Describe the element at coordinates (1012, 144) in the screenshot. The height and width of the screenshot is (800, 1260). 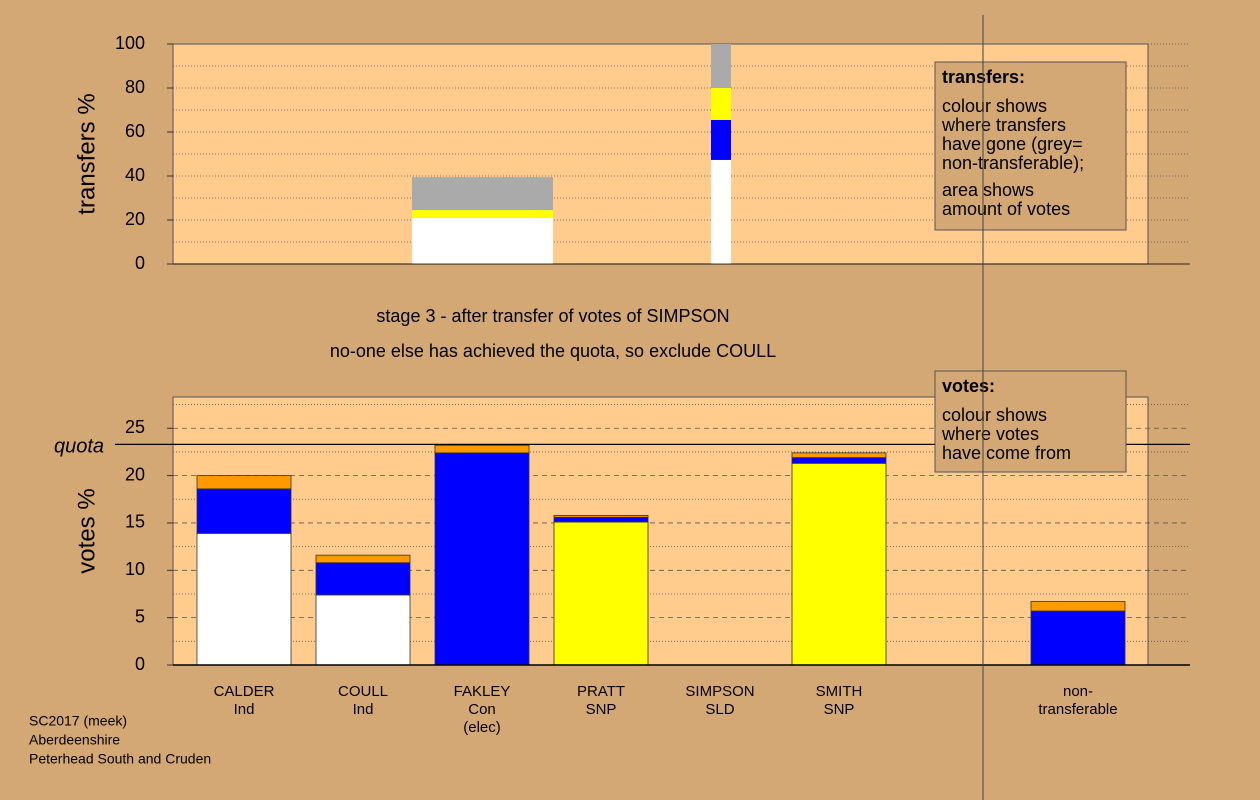
I see `legend-text: have gone (grey=` at that location.